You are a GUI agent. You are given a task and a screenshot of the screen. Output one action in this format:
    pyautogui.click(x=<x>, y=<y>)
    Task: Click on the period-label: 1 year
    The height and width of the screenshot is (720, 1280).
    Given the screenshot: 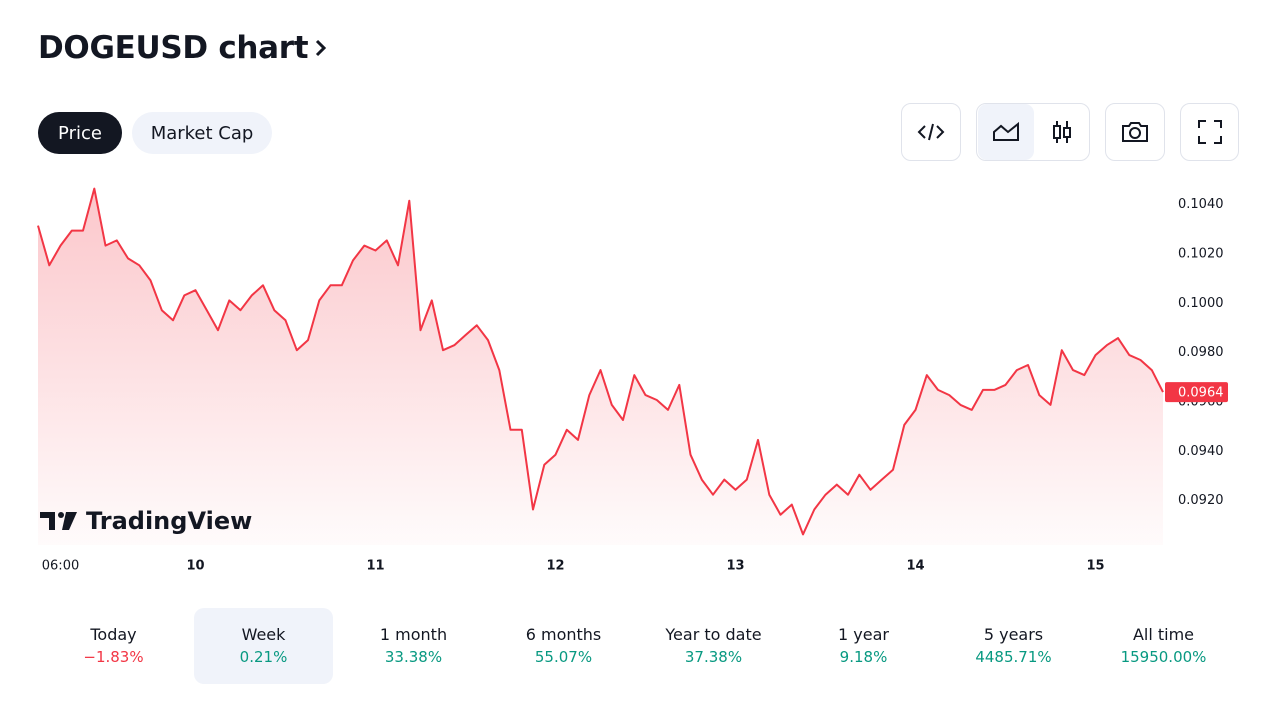 What is the action you would take?
    pyautogui.click(x=863, y=634)
    